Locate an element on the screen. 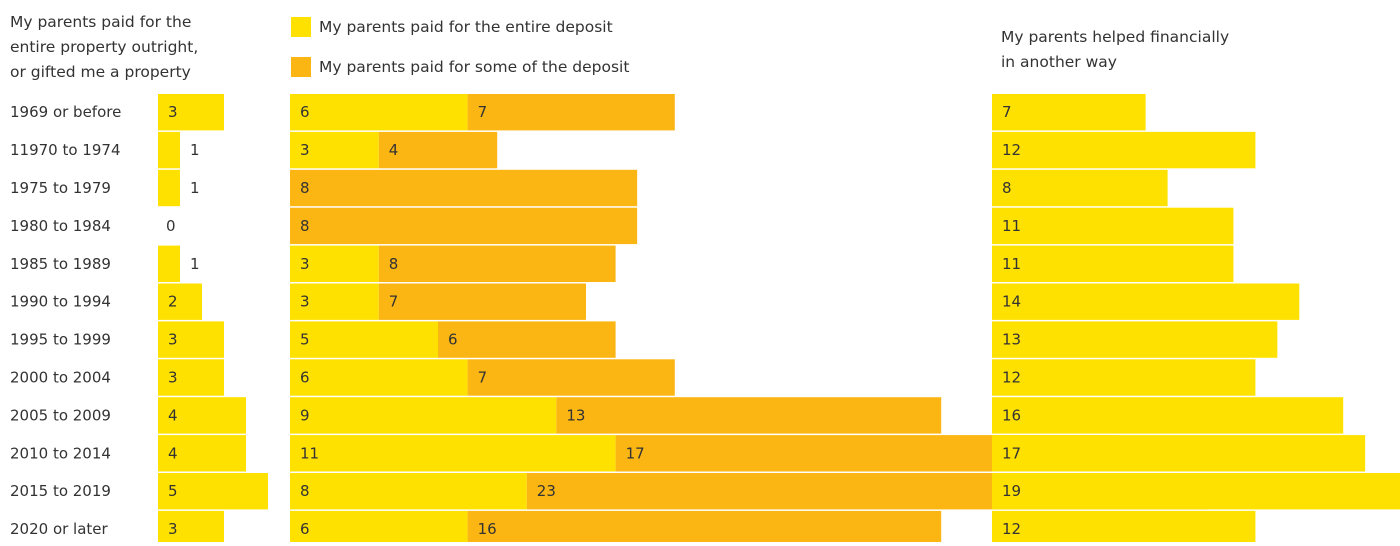 The width and height of the screenshot is (1400, 546). panel-outright-title: or gifted me a property is located at coordinates (100, 72).